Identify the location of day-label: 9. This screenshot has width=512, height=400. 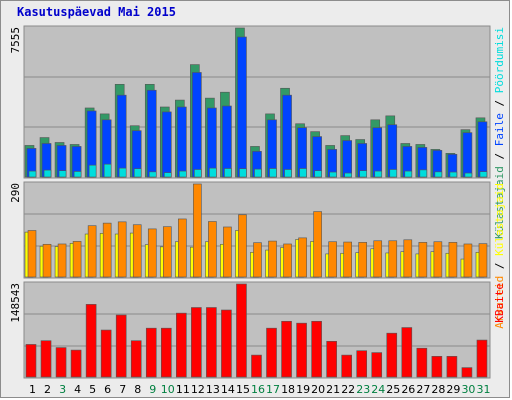
(152, 389).